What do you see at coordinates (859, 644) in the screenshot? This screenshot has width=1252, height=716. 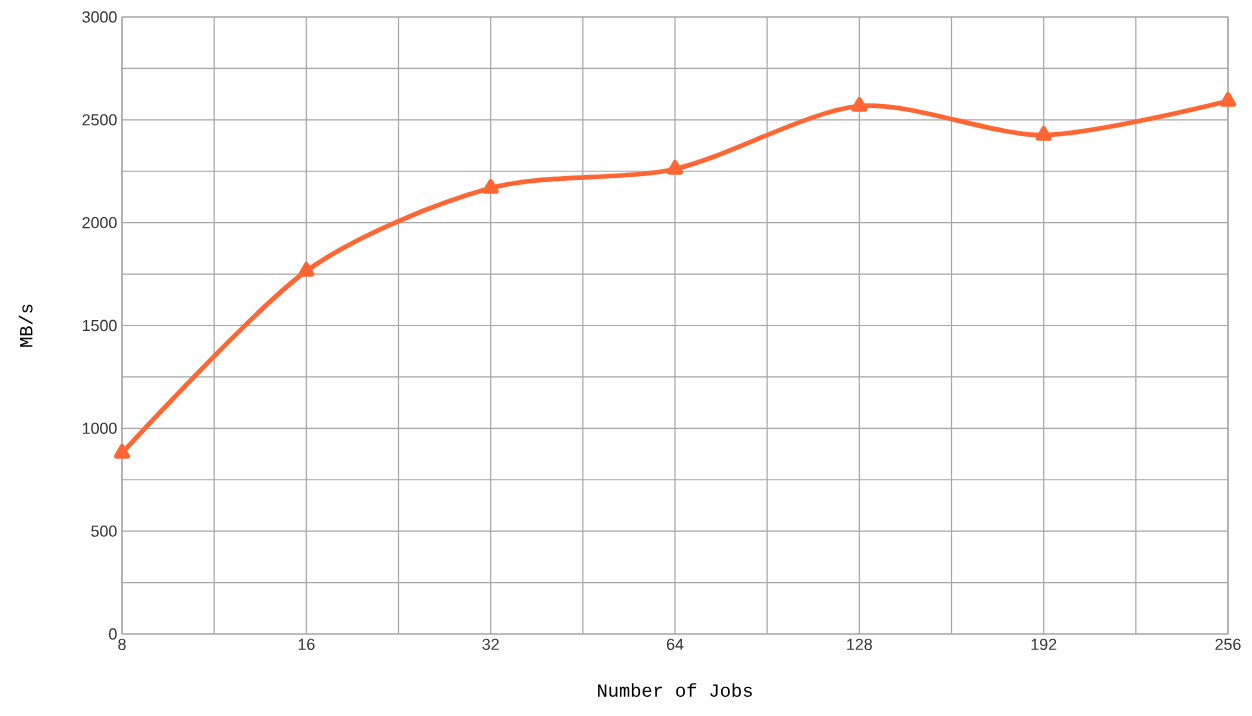 I see `x-tick-label: 128` at bounding box center [859, 644].